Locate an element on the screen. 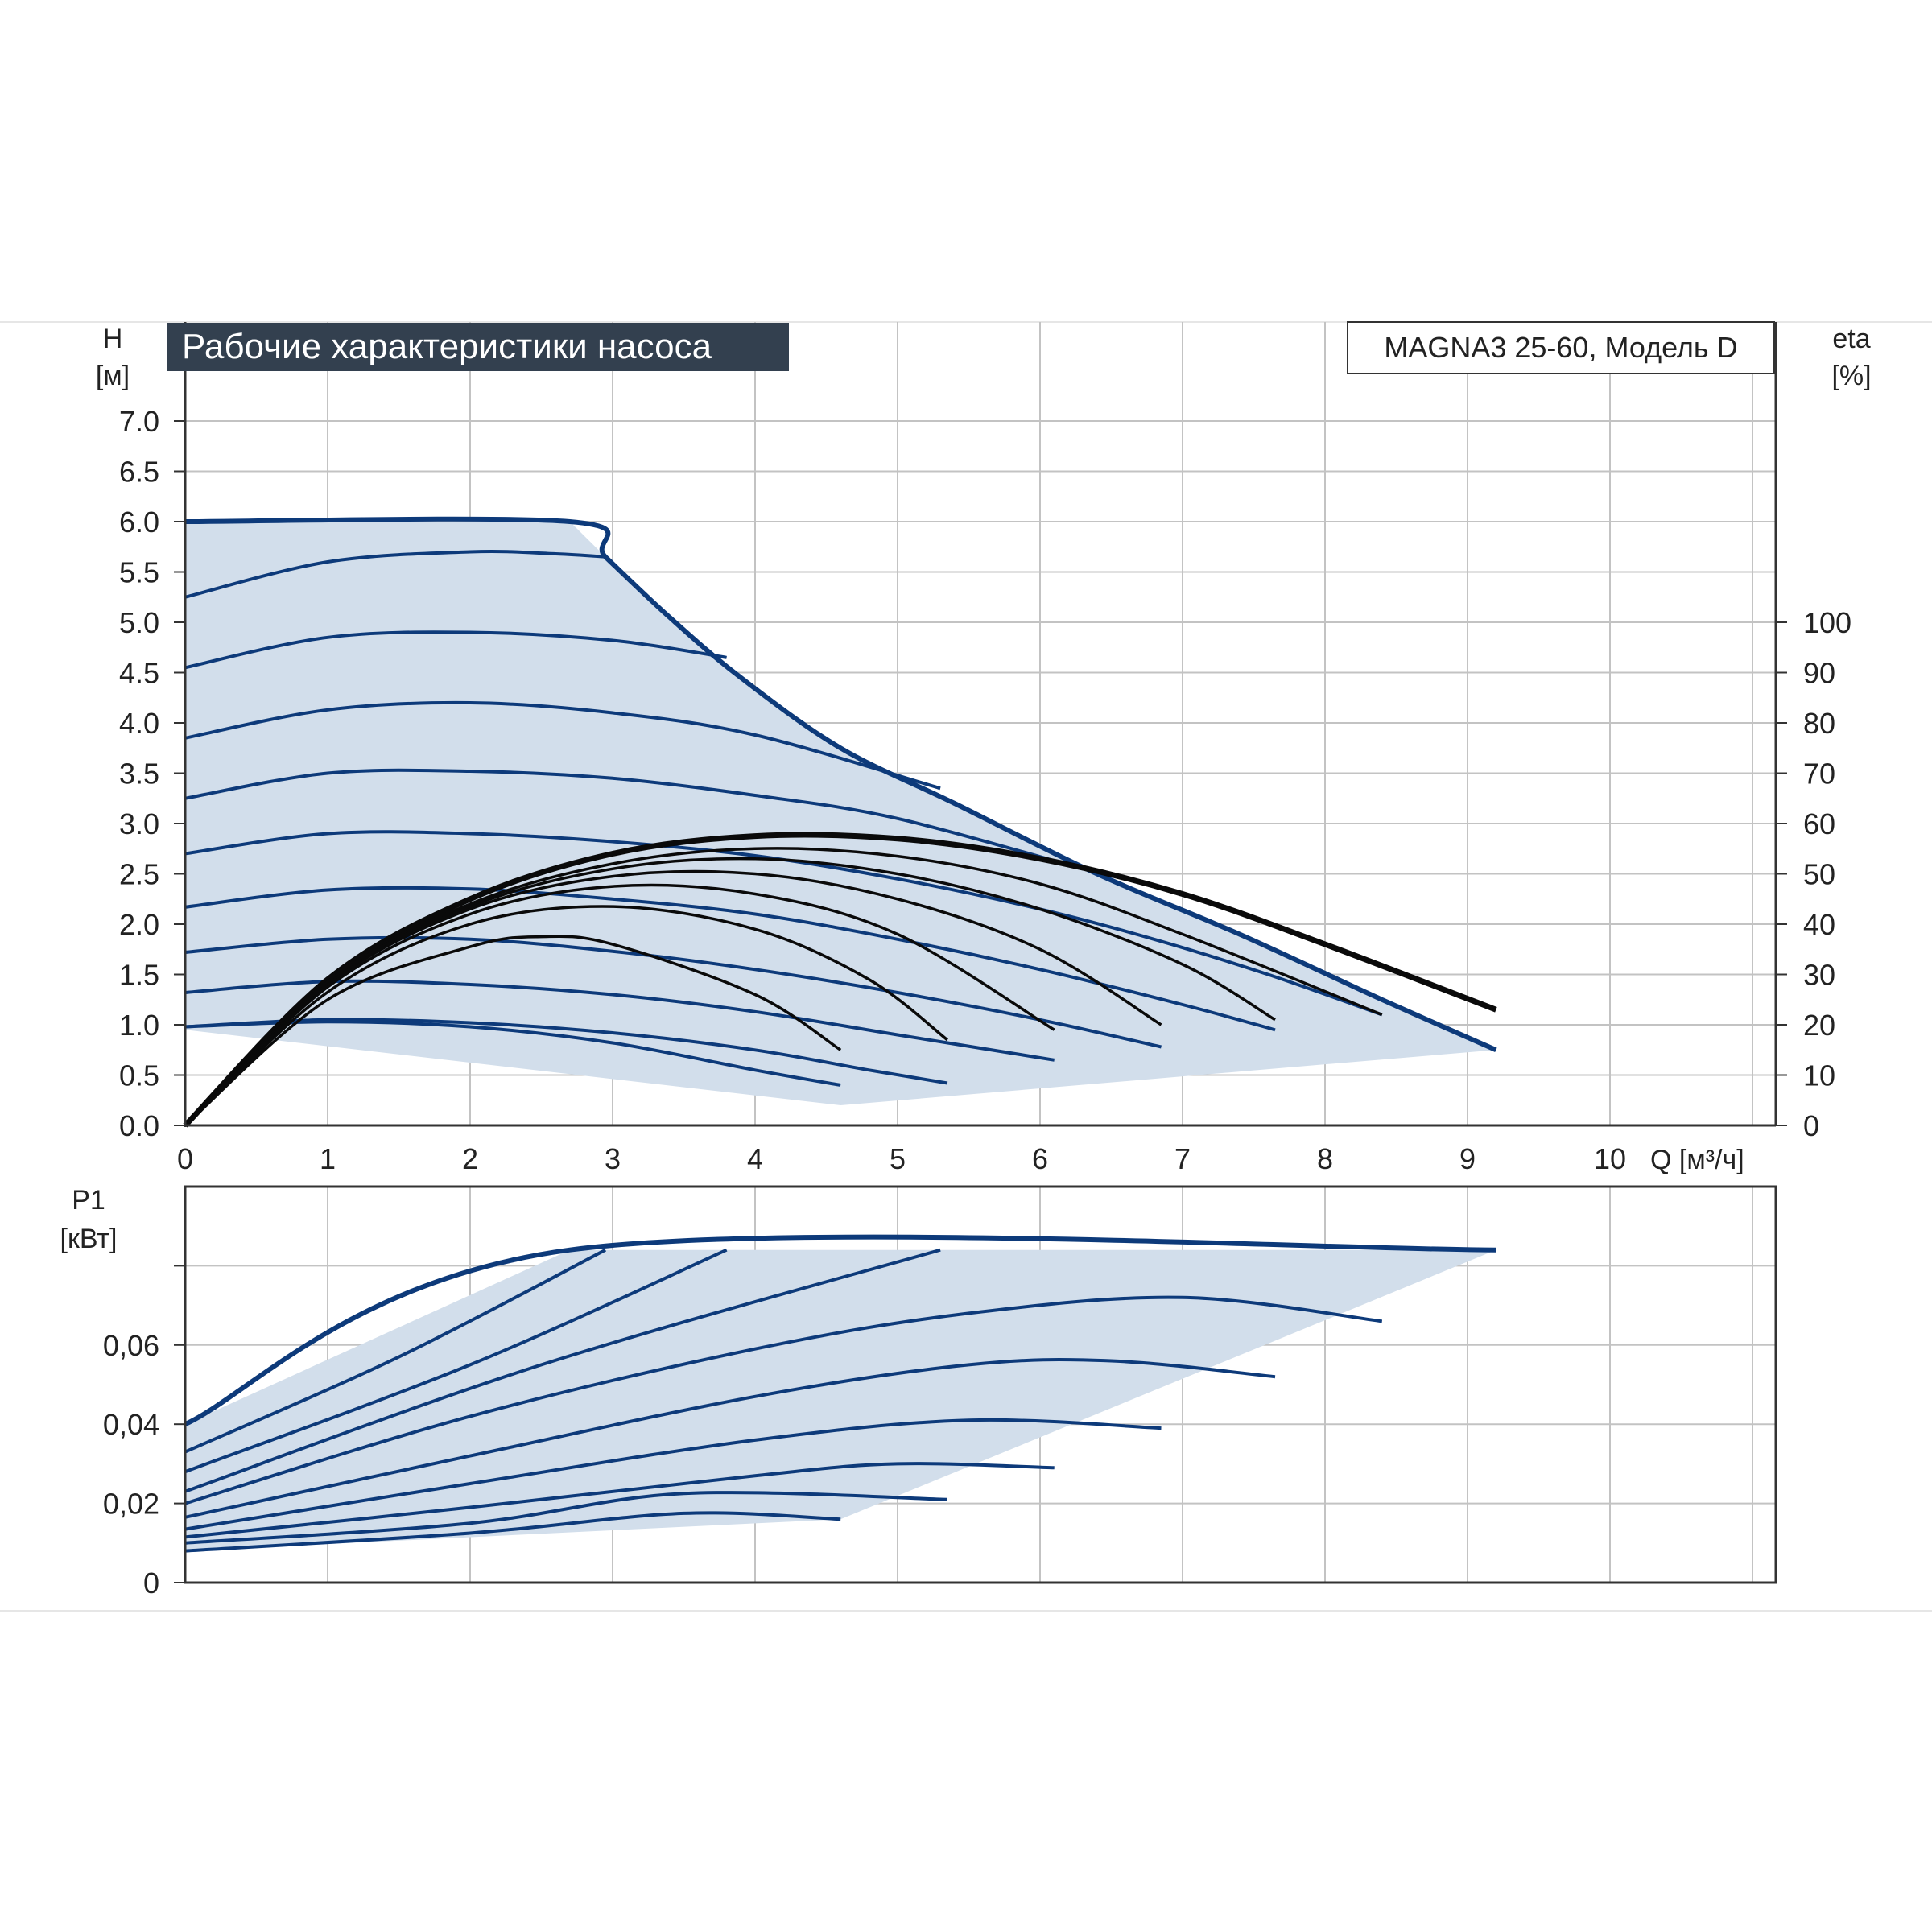 The image size is (1932, 1932). head-y-tick-label: 0.5 is located at coordinates (139, 1075).